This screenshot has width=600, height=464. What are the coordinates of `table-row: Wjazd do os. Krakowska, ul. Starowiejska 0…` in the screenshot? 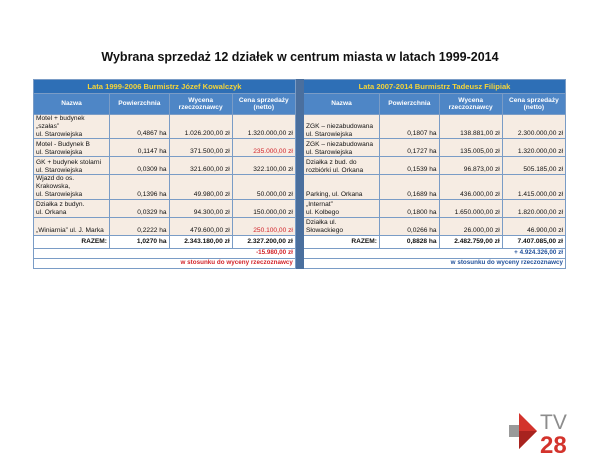 It's located at (300, 187).